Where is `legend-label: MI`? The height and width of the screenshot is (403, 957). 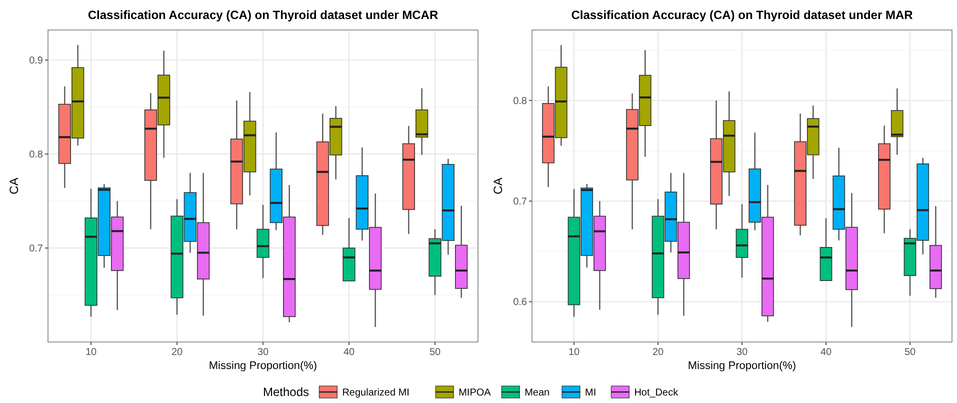 legend-label: MI is located at coordinates (590, 393).